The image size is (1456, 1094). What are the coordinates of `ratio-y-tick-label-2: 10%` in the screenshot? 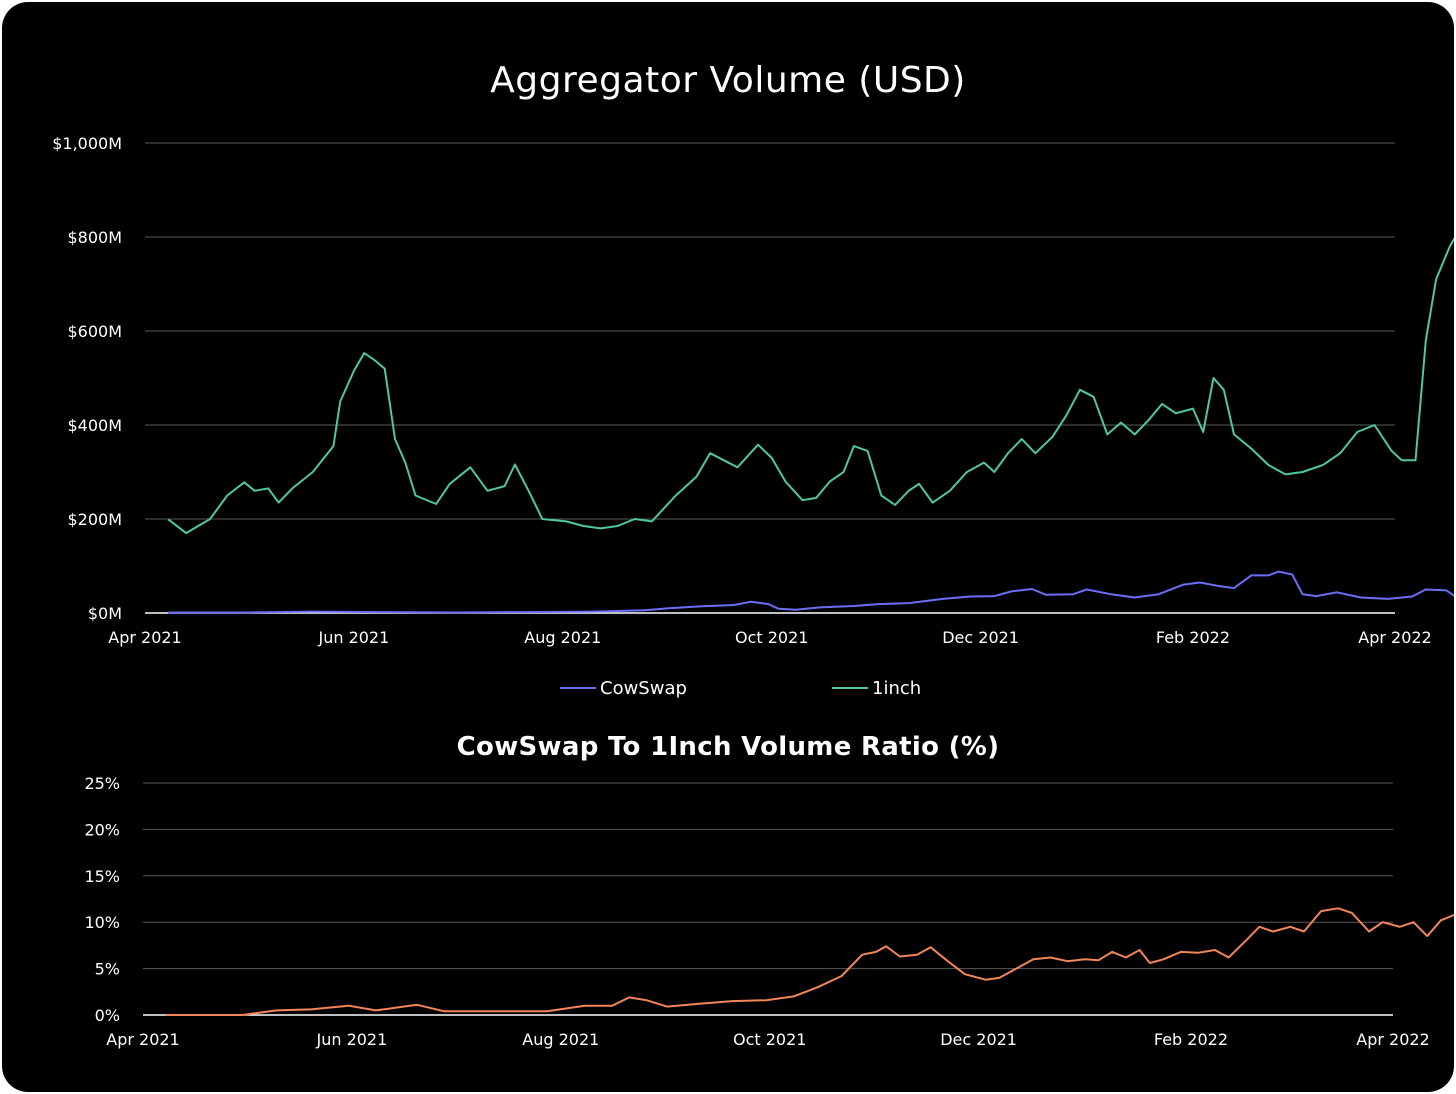 It's located at (102, 922).